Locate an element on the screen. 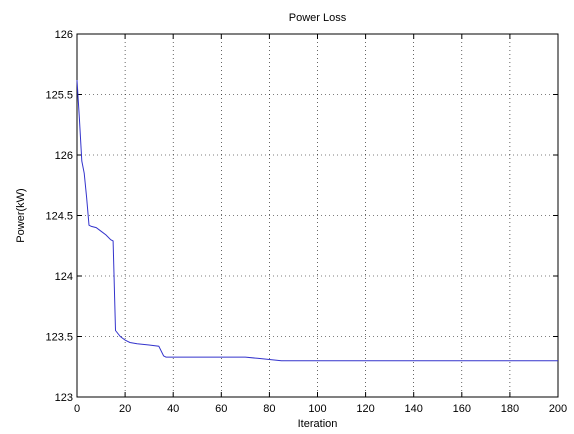 The width and height of the screenshot is (574, 434). x-tick-label: 0 is located at coordinates (77, 409).